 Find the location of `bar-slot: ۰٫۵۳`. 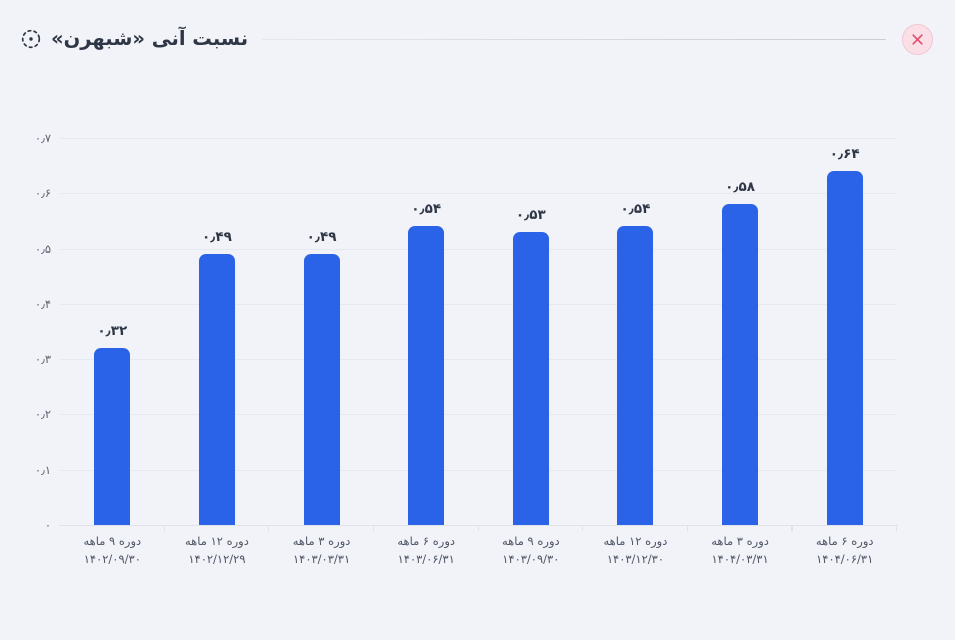

bar-slot: ۰٫۵۳ is located at coordinates (531, 334).